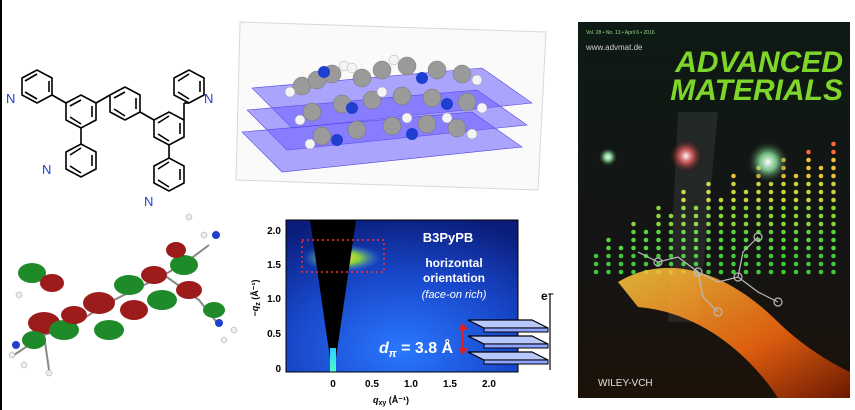 The image size is (855, 410). I want to click on molecular-orbital-illustration, so click(123, 295).